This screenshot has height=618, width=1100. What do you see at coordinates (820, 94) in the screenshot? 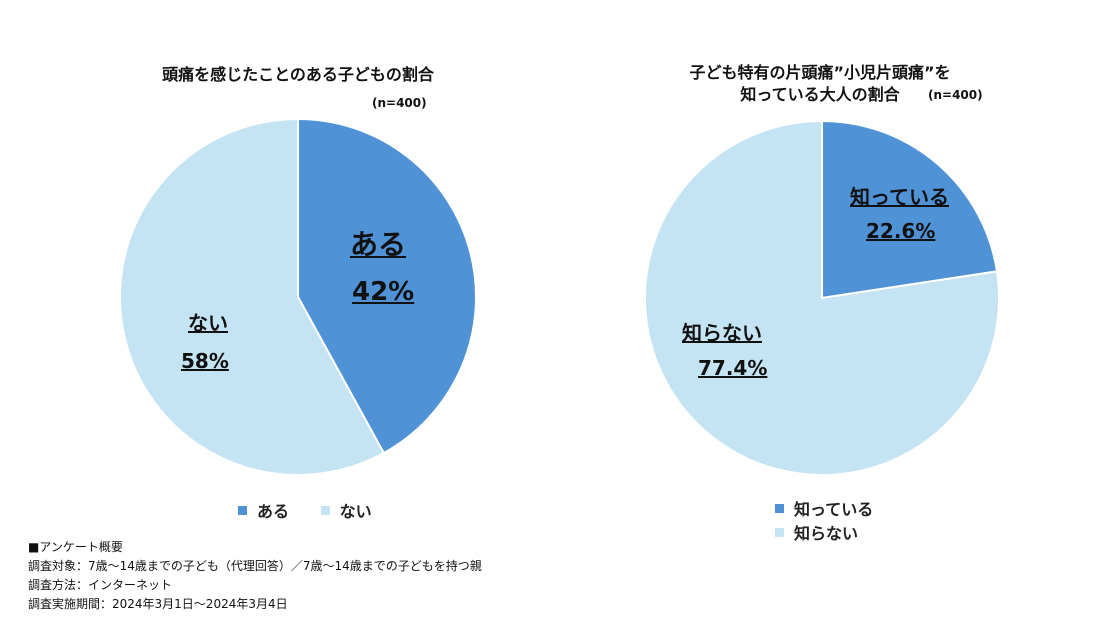
I see `chart2-title-line2: 知っている大人の割合` at bounding box center [820, 94].